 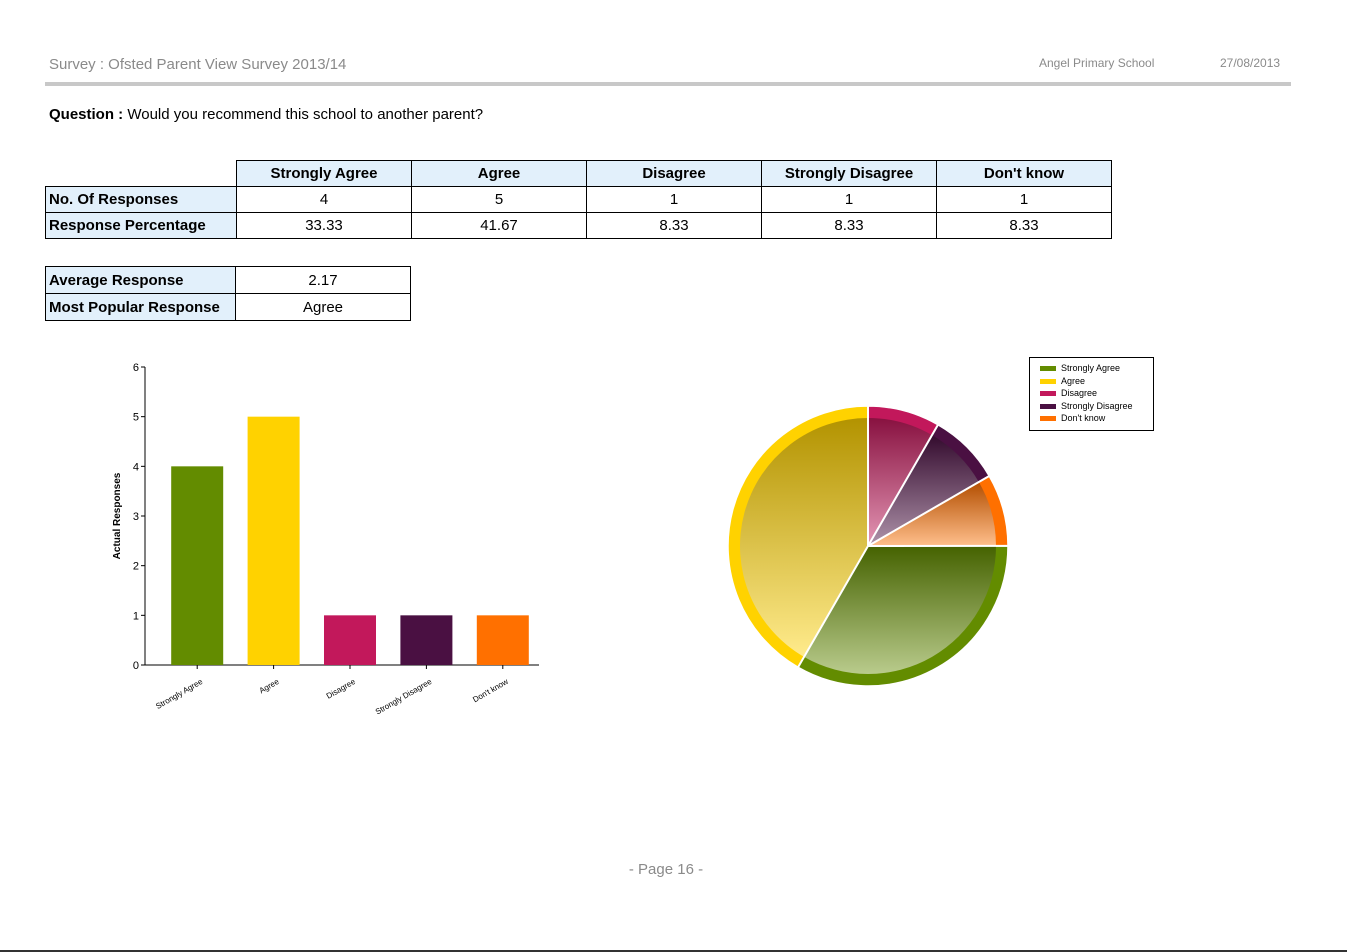 I want to click on legend-label: Agree, so click(x=1073, y=380).